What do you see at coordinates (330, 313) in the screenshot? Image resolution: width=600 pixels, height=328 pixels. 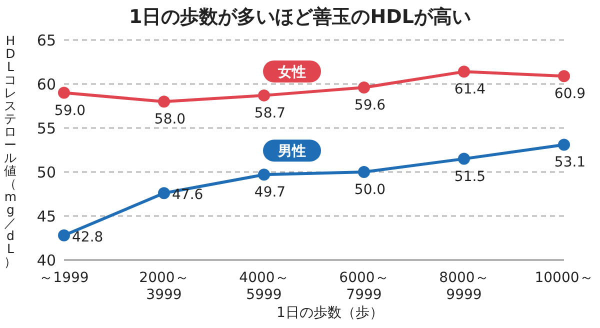 I see `x-axis-title: 1日の歩数（歩）` at bounding box center [330, 313].